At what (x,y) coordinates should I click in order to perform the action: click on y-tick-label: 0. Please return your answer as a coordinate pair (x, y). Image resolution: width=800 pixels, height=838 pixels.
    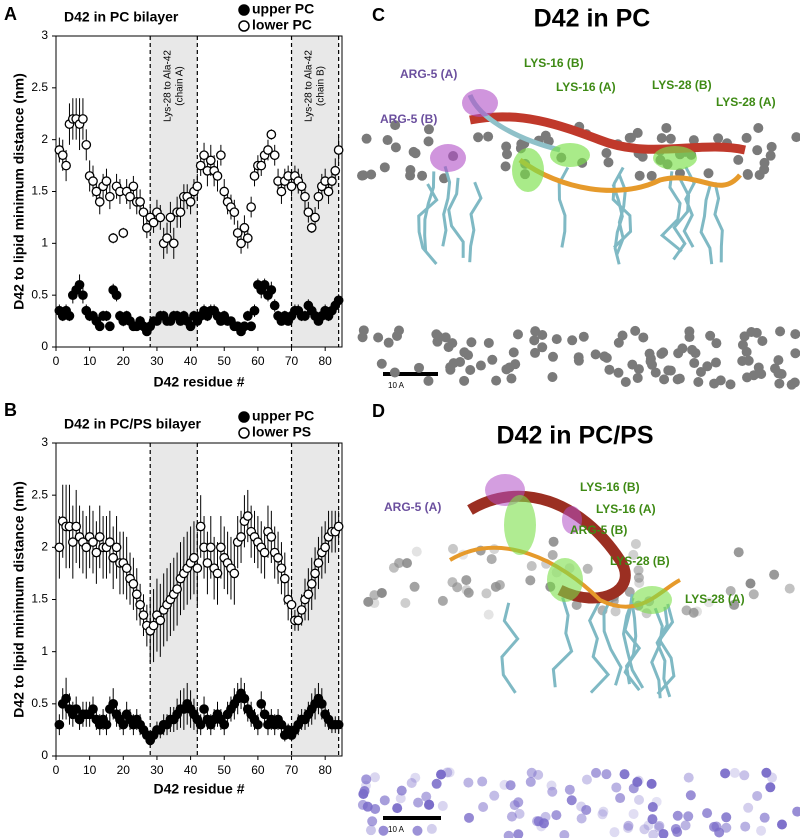
    Looking at the image, I should click on (44, 346).